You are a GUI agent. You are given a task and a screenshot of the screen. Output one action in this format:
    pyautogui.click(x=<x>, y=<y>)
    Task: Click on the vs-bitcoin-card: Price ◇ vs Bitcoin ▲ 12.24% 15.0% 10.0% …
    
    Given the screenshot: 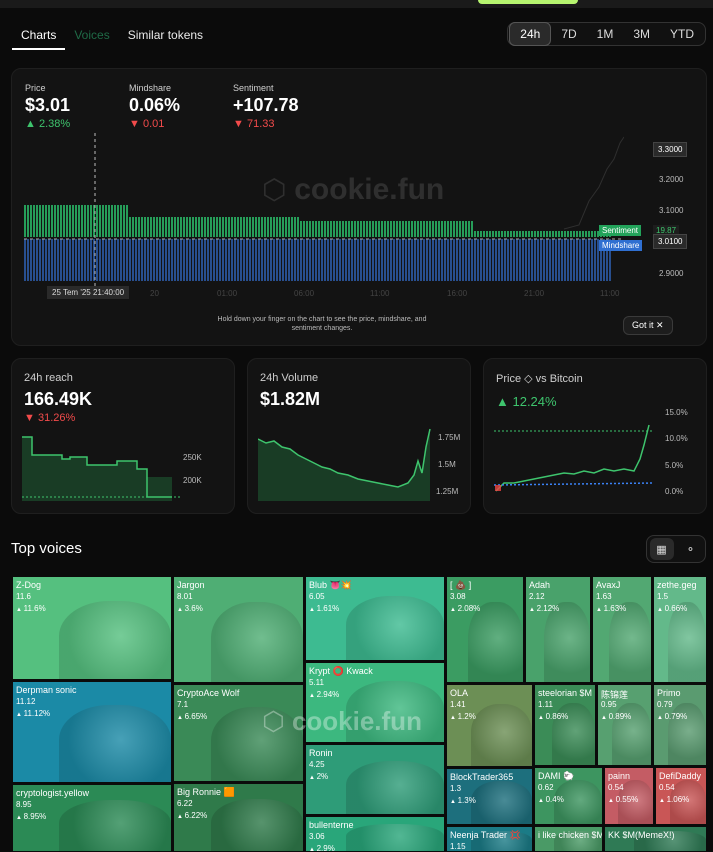 What is the action you would take?
    pyautogui.click(x=595, y=436)
    